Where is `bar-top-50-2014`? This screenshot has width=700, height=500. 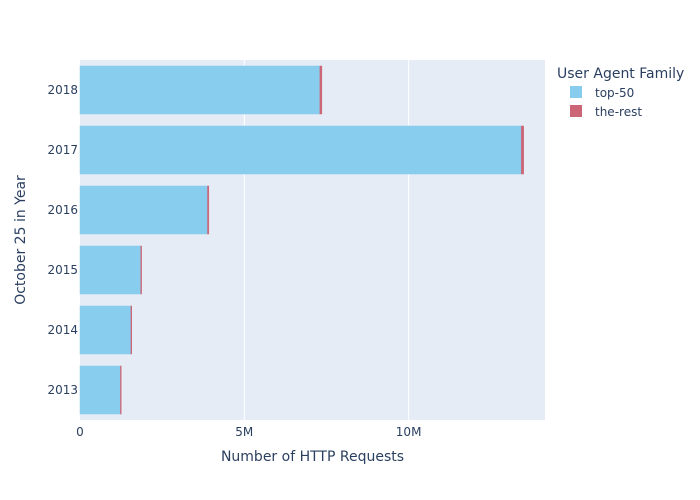 bar-top-50-2014 is located at coordinates (105, 330).